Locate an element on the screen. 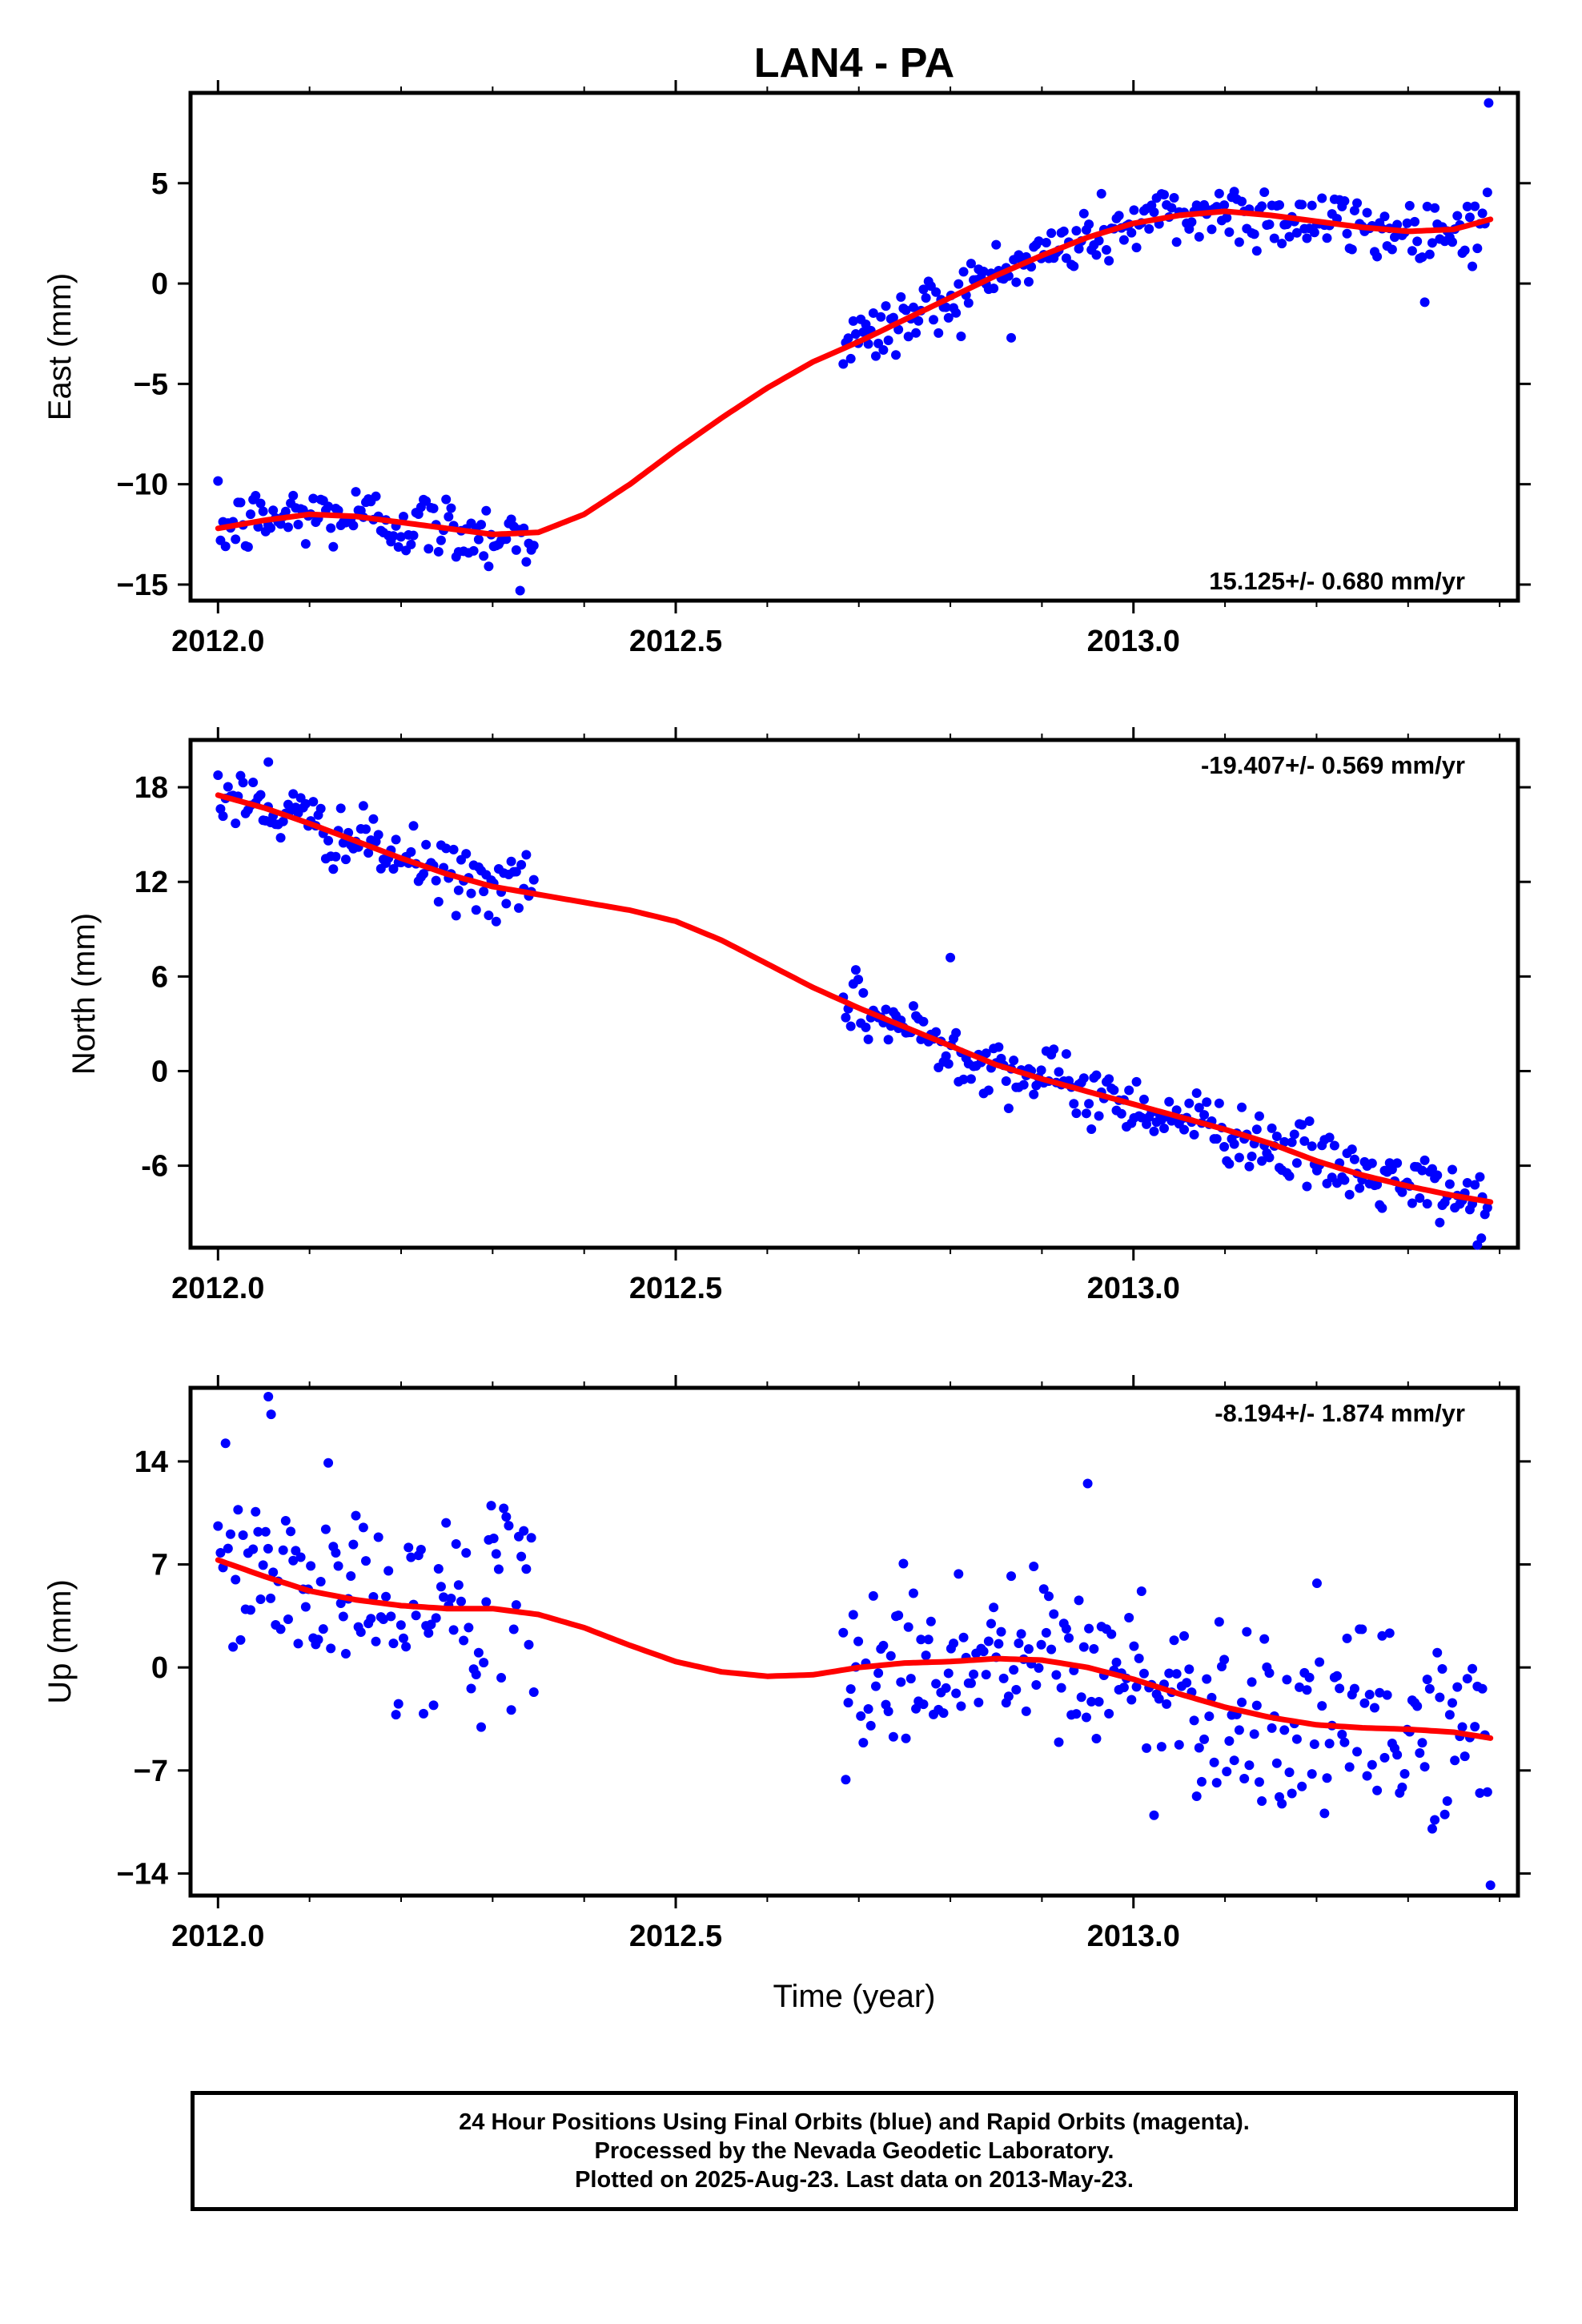 Image resolution: width=1582 pixels, height=2324 pixels. outlier-point-north is located at coordinates (268, 762).